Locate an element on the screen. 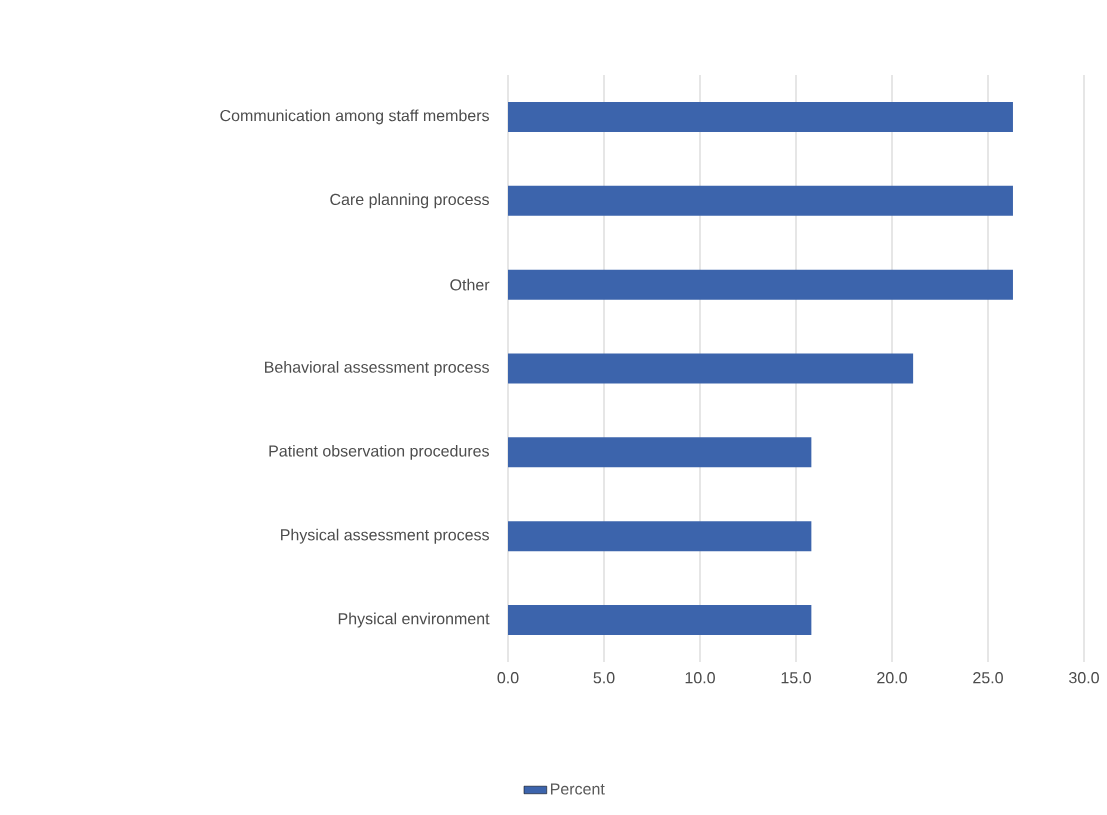 The image size is (1107, 815). y-tick-label: Care planning process is located at coordinates (409, 201).